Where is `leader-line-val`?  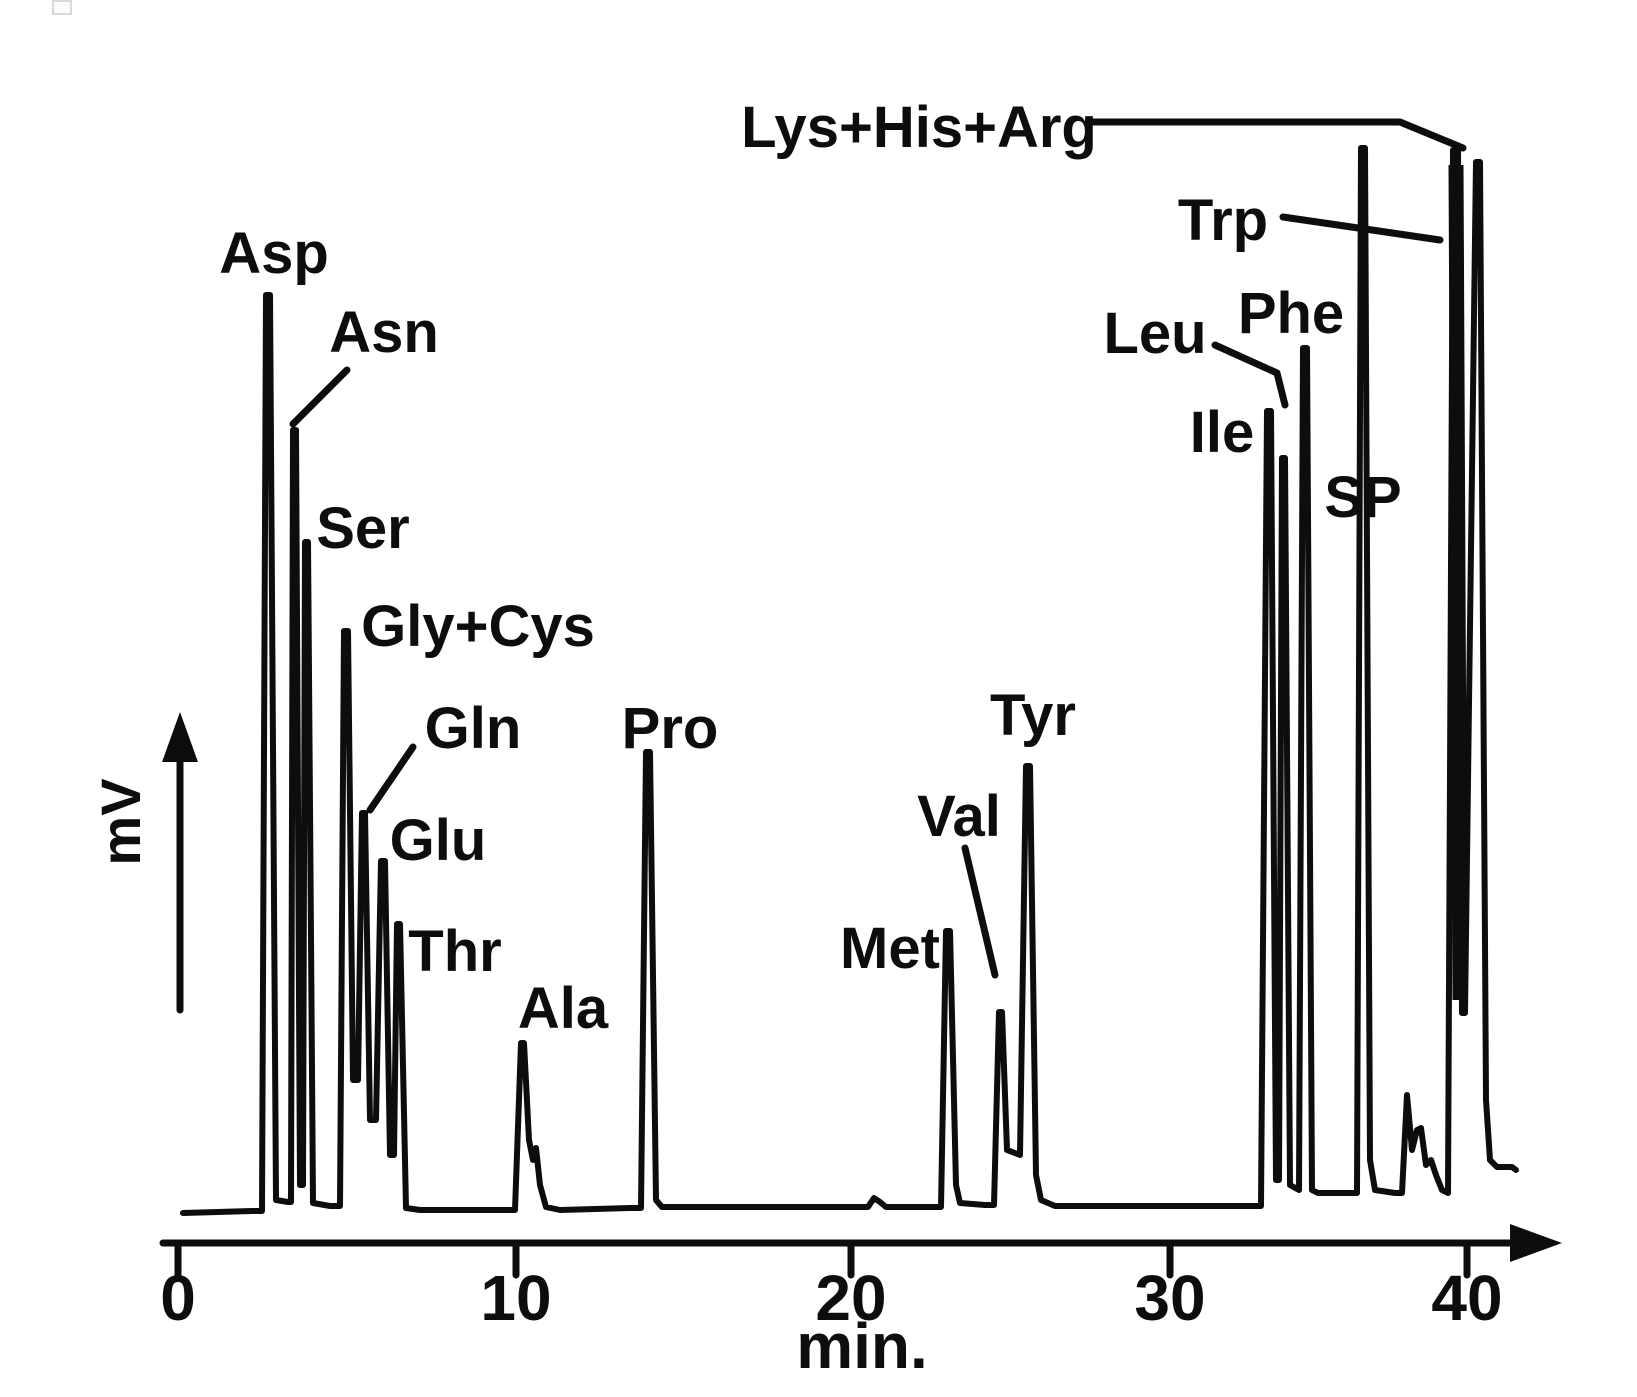 leader-line-val is located at coordinates (980, 911).